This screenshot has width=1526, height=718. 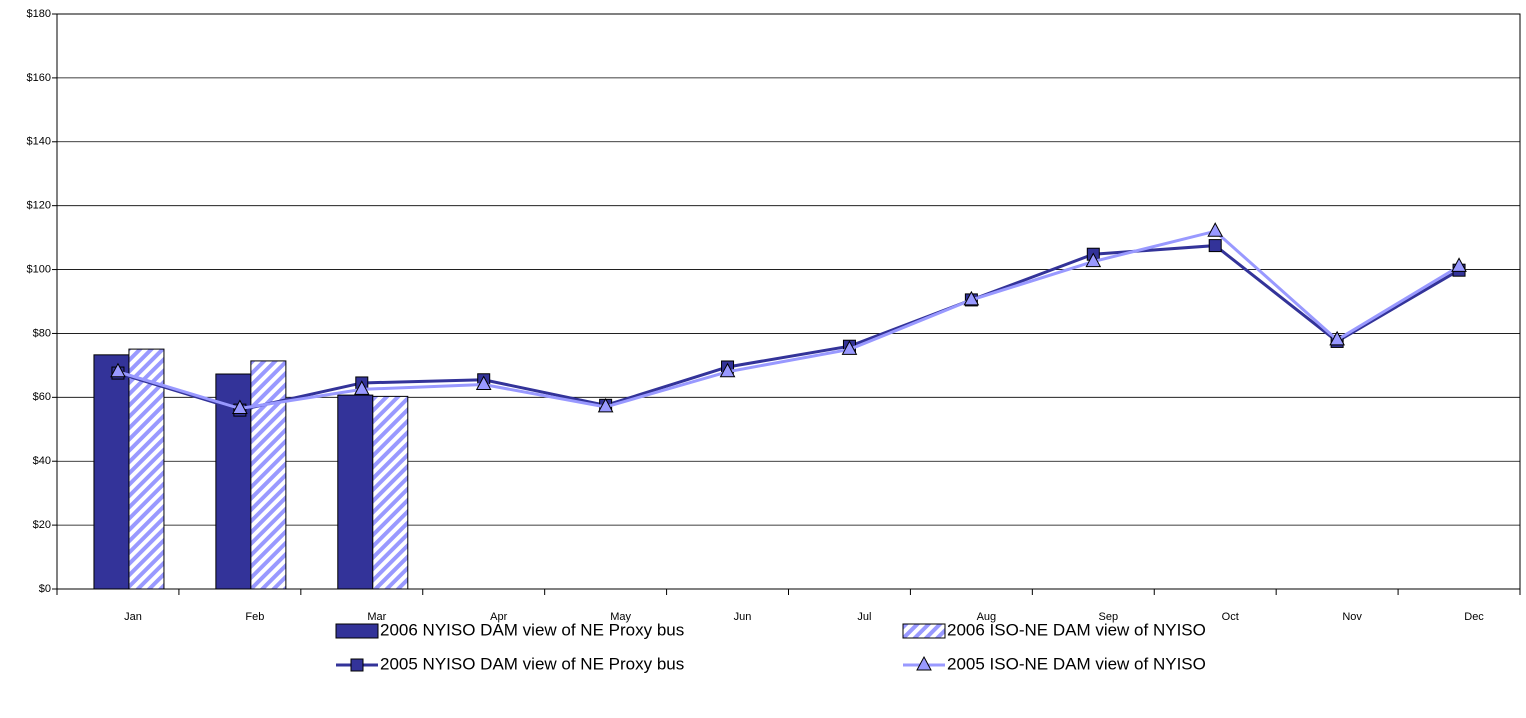 What do you see at coordinates (39, 78) in the screenshot?
I see `y-tick-label: $160` at bounding box center [39, 78].